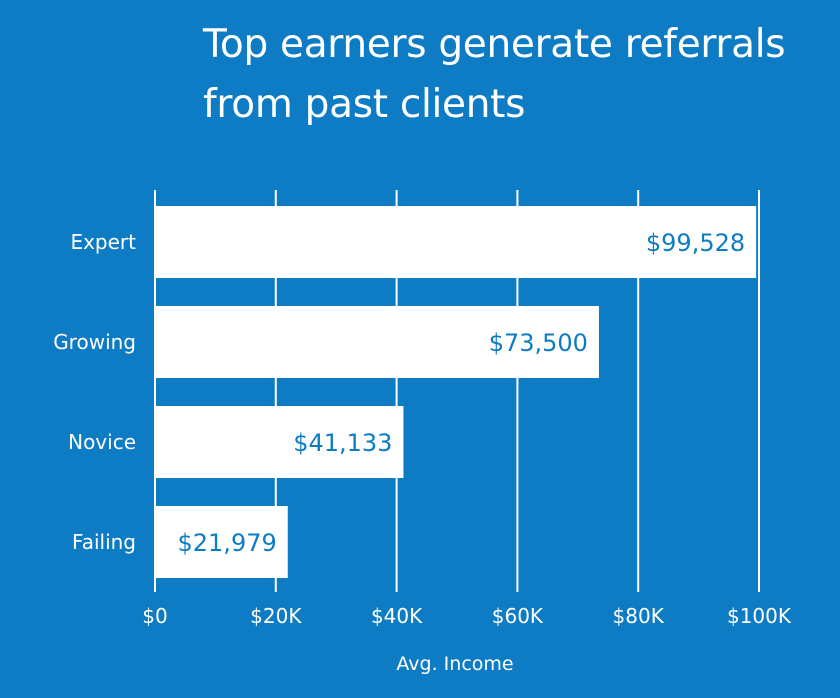  Describe the element at coordinates (102, 442) in the screenshot. I see `category-label: Novice` at that location.